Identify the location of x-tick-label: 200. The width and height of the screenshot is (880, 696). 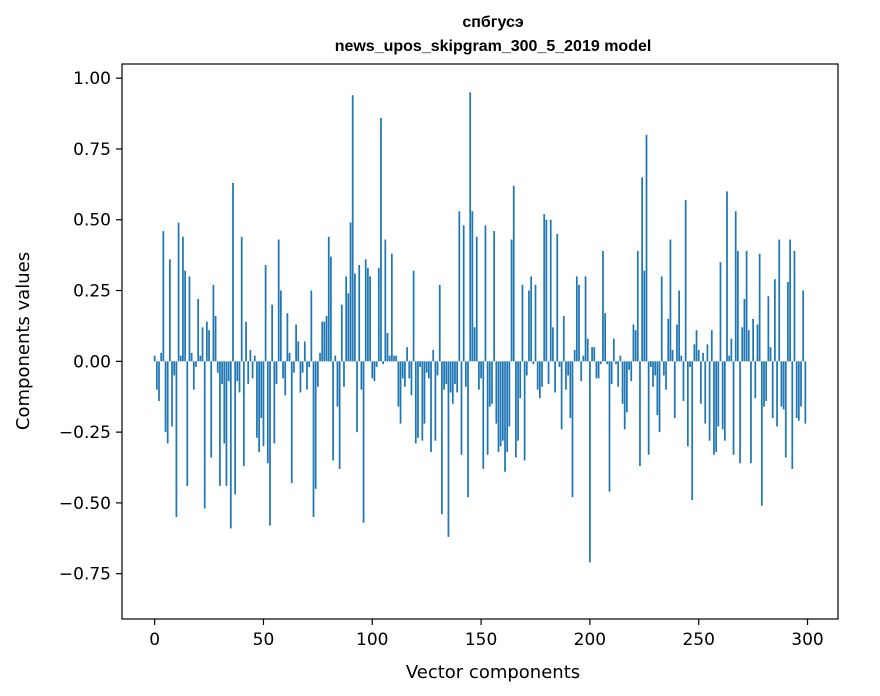
(590, 640).